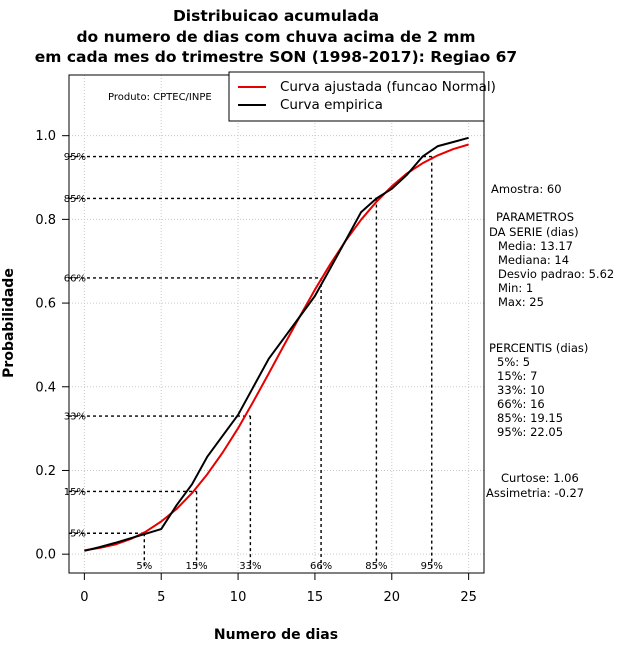 The height and width of the screenshot is (660, 640). What do you see at coordinates (534, 232) in the screenshot?
I see `params-header-2: DA SERIE (dias)` at bounding box center [534, 232].